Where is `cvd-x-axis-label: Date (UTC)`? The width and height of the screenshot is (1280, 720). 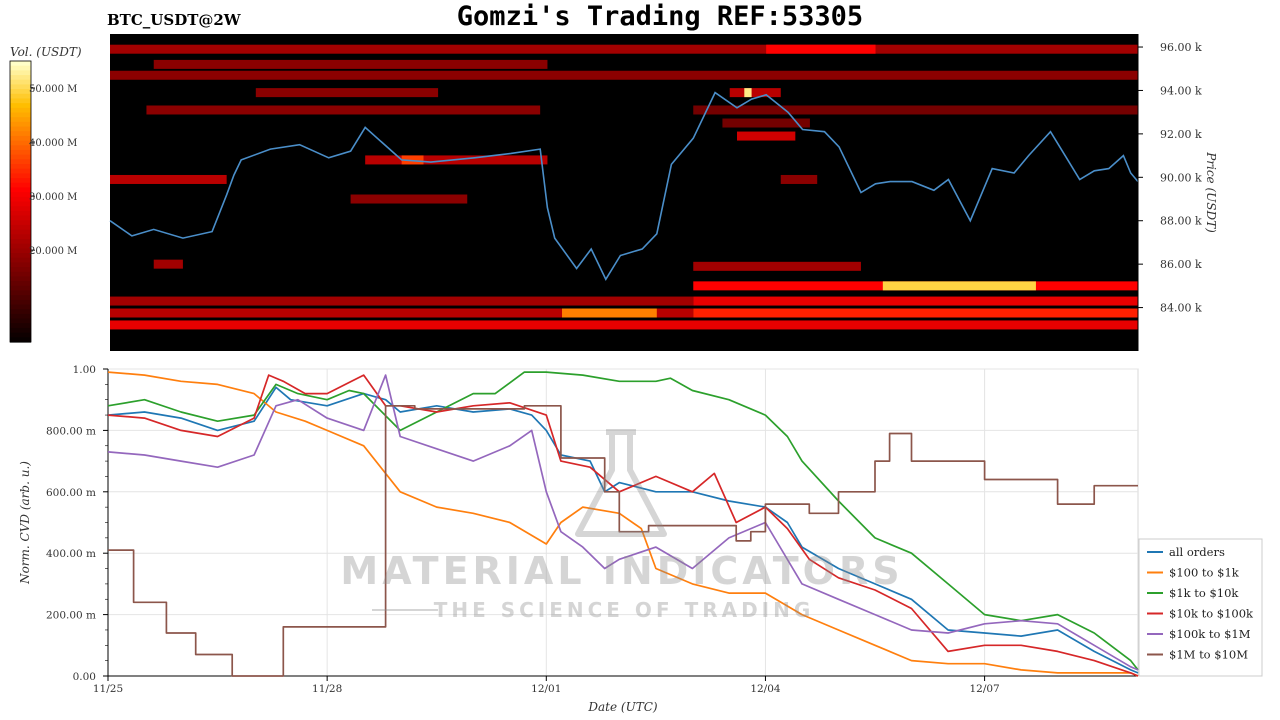 cvd-x-axis-label: Date (UTC) is located at coordinates (622, 707).